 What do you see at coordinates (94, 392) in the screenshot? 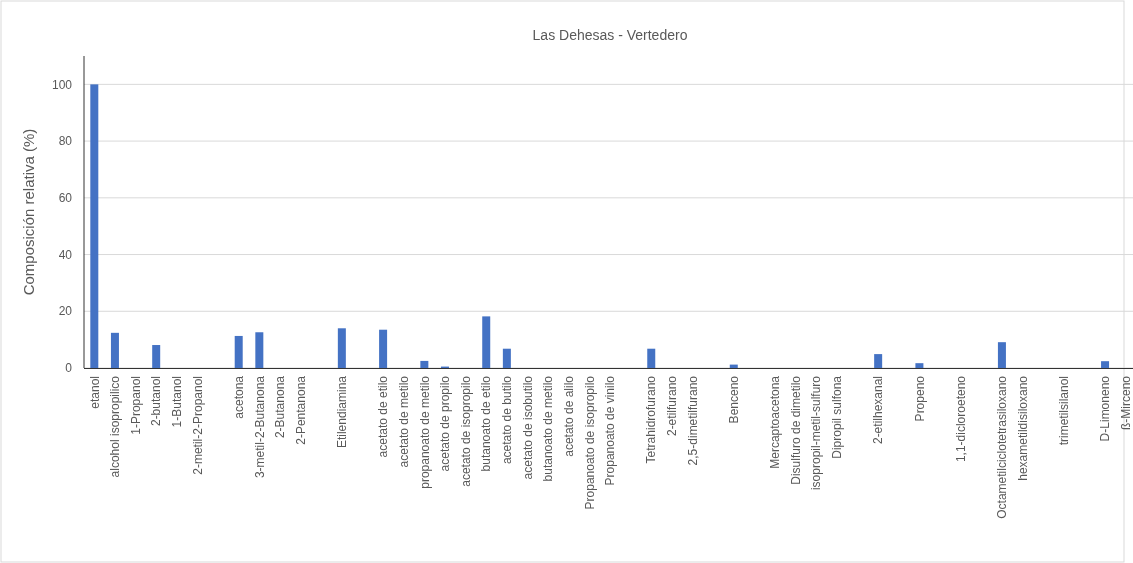
I see `x-tick-label: etanol` at bounding box center [94, 392].